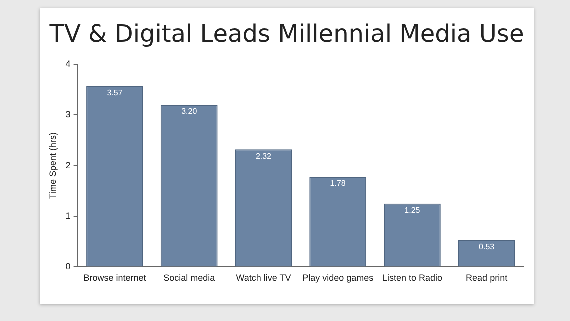 The image size is (570, 321). I want to click on y-tick-label: 3, so click(68, 115).